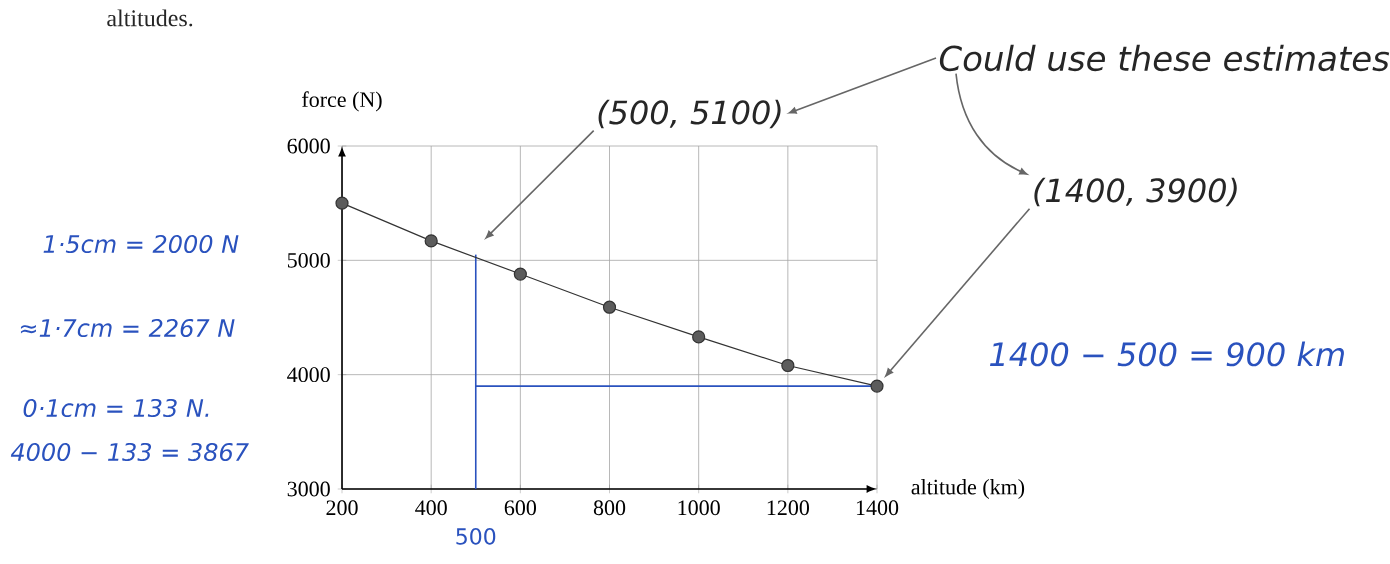  What do you see at coordinates (116, 408) in the screenshot?
I see `text: 0·1cm = 133 N.` at bounding box center [116, 408].